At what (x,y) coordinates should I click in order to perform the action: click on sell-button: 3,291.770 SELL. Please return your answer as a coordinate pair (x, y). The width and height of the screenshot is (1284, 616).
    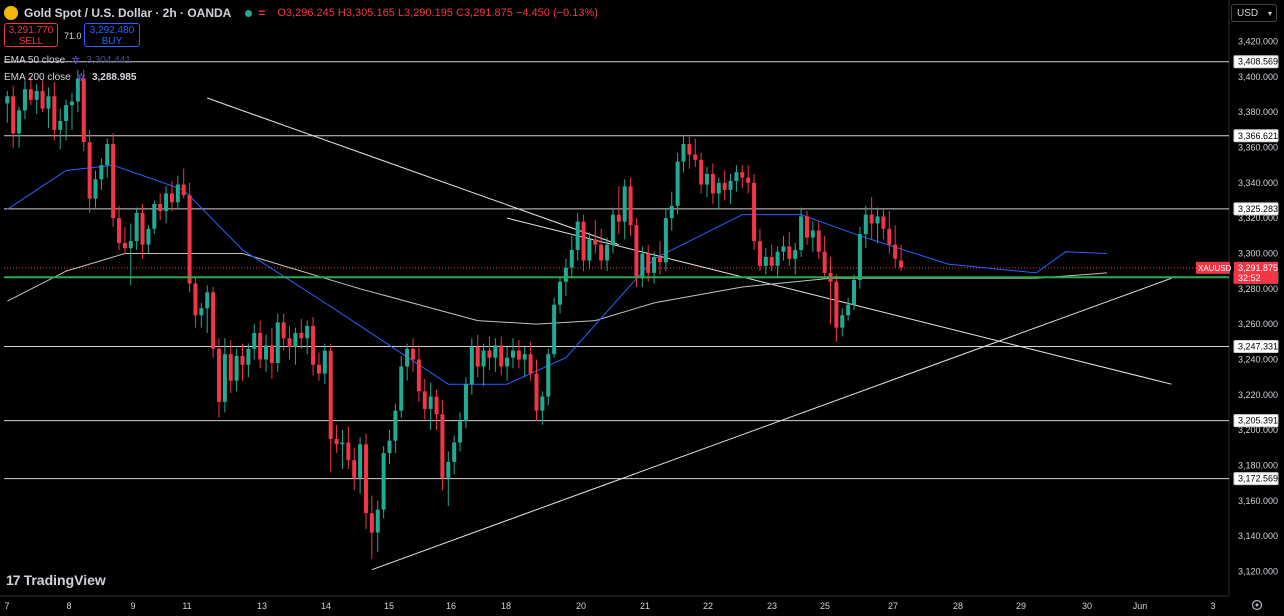
    Looking at the image, I should click on (31, 35).